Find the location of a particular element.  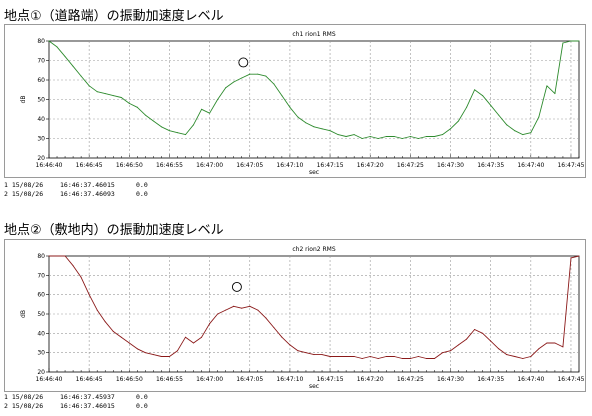

y-tick-label: 50 is located at coordinates (41, 314).